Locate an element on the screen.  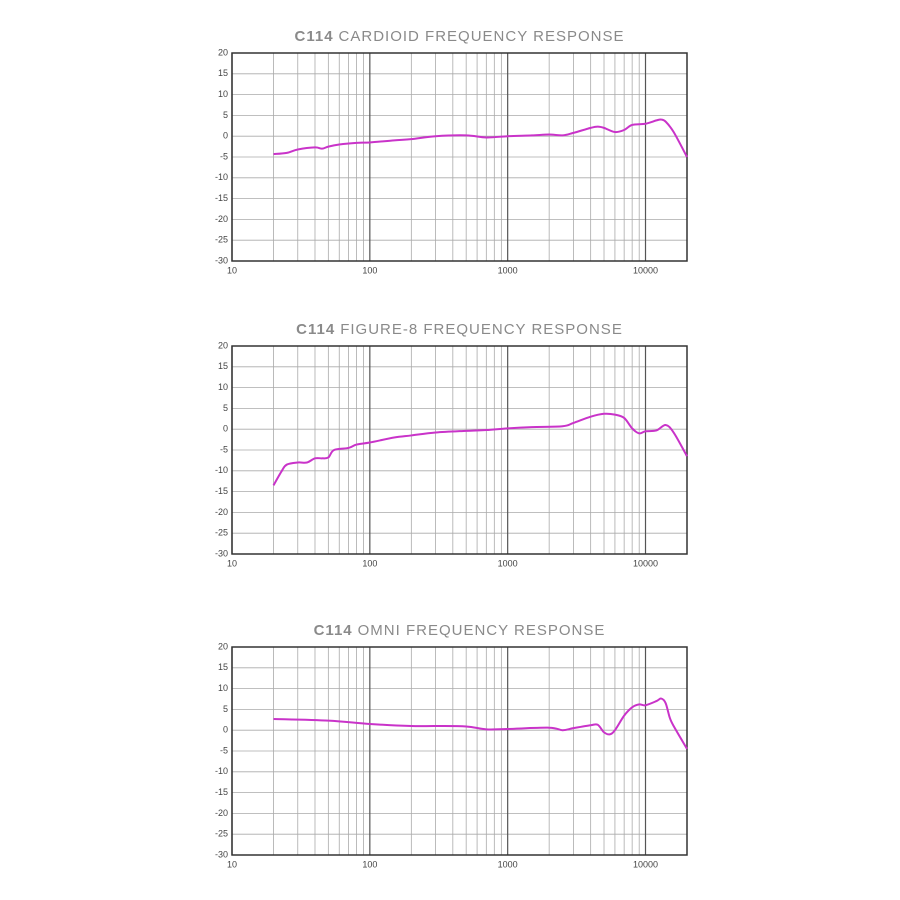
chart-title: C114 FIGURE-8 FREQUENCY RESPONSE is located at coordinates (459, 329).